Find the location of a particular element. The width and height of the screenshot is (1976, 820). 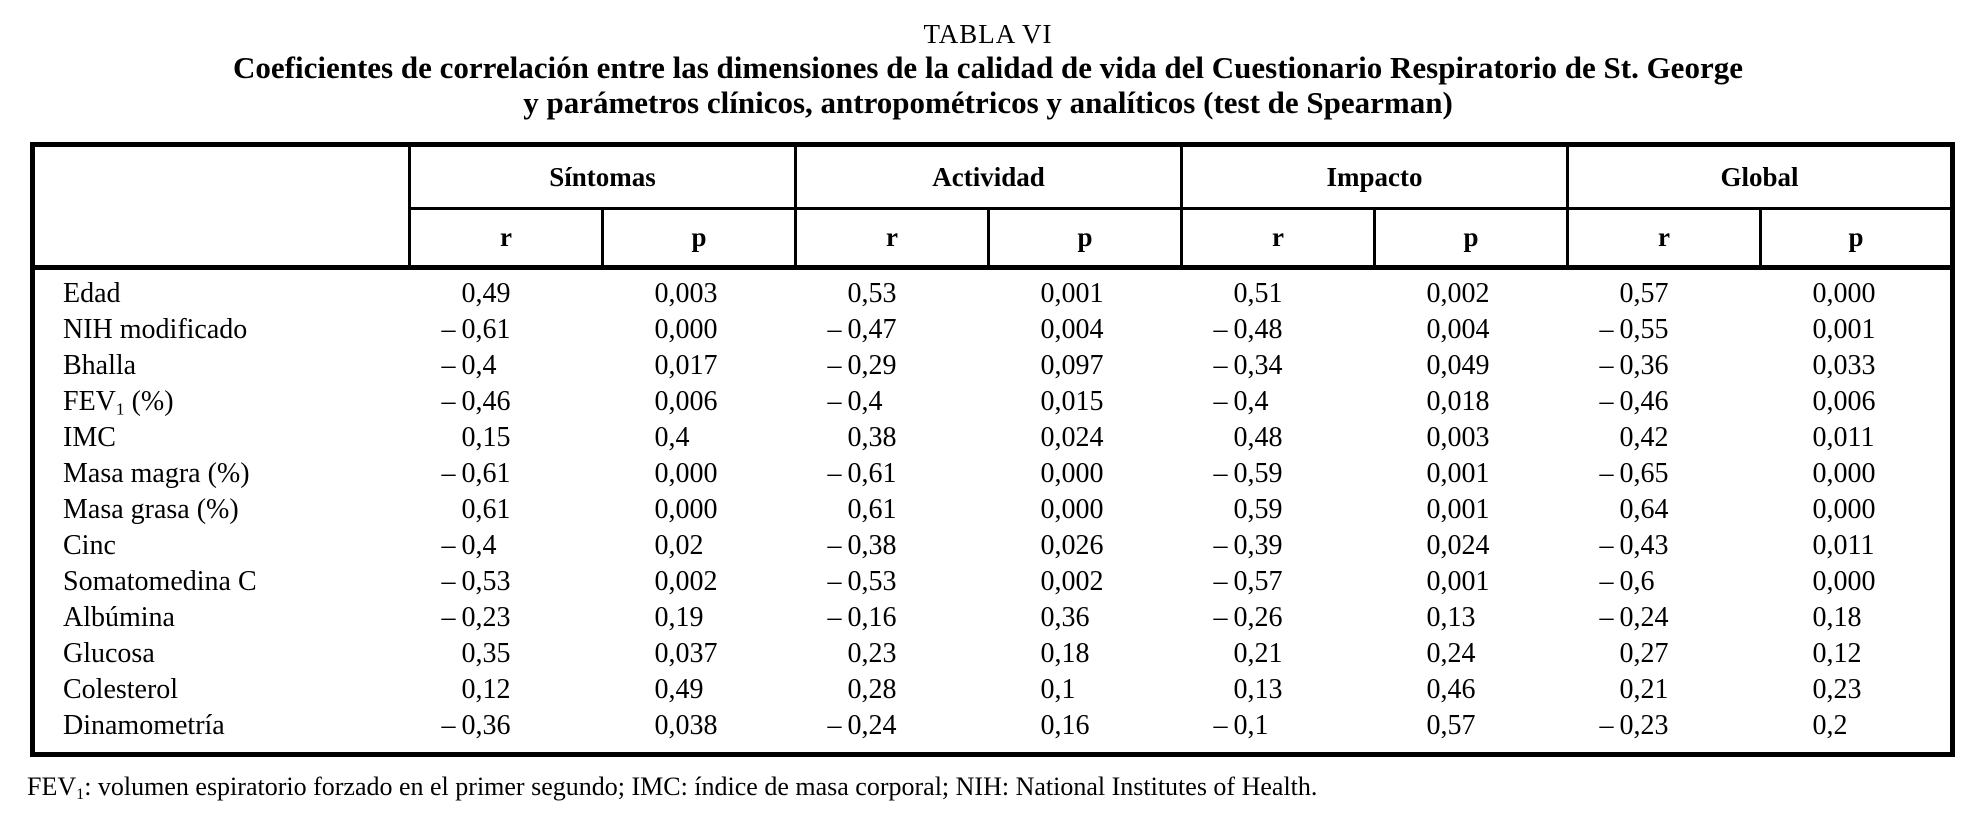

group-header-actividad: Actividad is located at coordinates (988, 176).